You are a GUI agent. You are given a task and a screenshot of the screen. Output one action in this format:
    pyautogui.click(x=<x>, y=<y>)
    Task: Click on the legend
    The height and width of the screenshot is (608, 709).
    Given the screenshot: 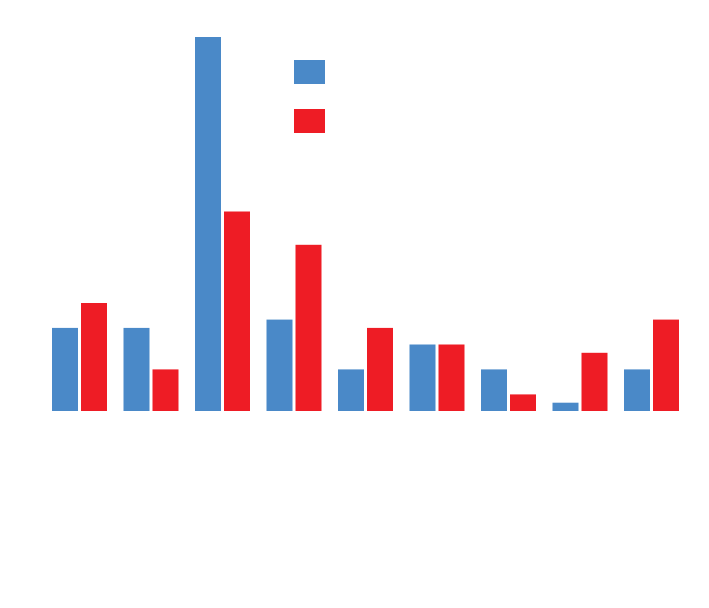 What is the action you would take?
    pyautogui.click(x=309, y=96)
    